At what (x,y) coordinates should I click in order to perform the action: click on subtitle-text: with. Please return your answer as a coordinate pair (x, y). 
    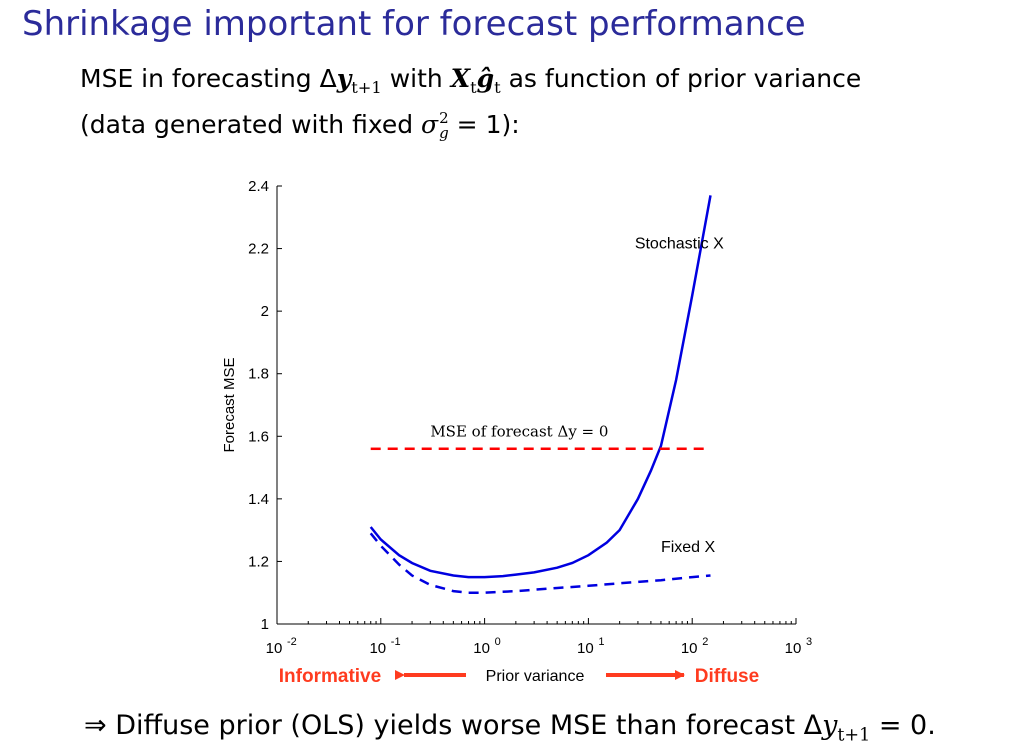
    Looking at the image, I should click on (416, 78).